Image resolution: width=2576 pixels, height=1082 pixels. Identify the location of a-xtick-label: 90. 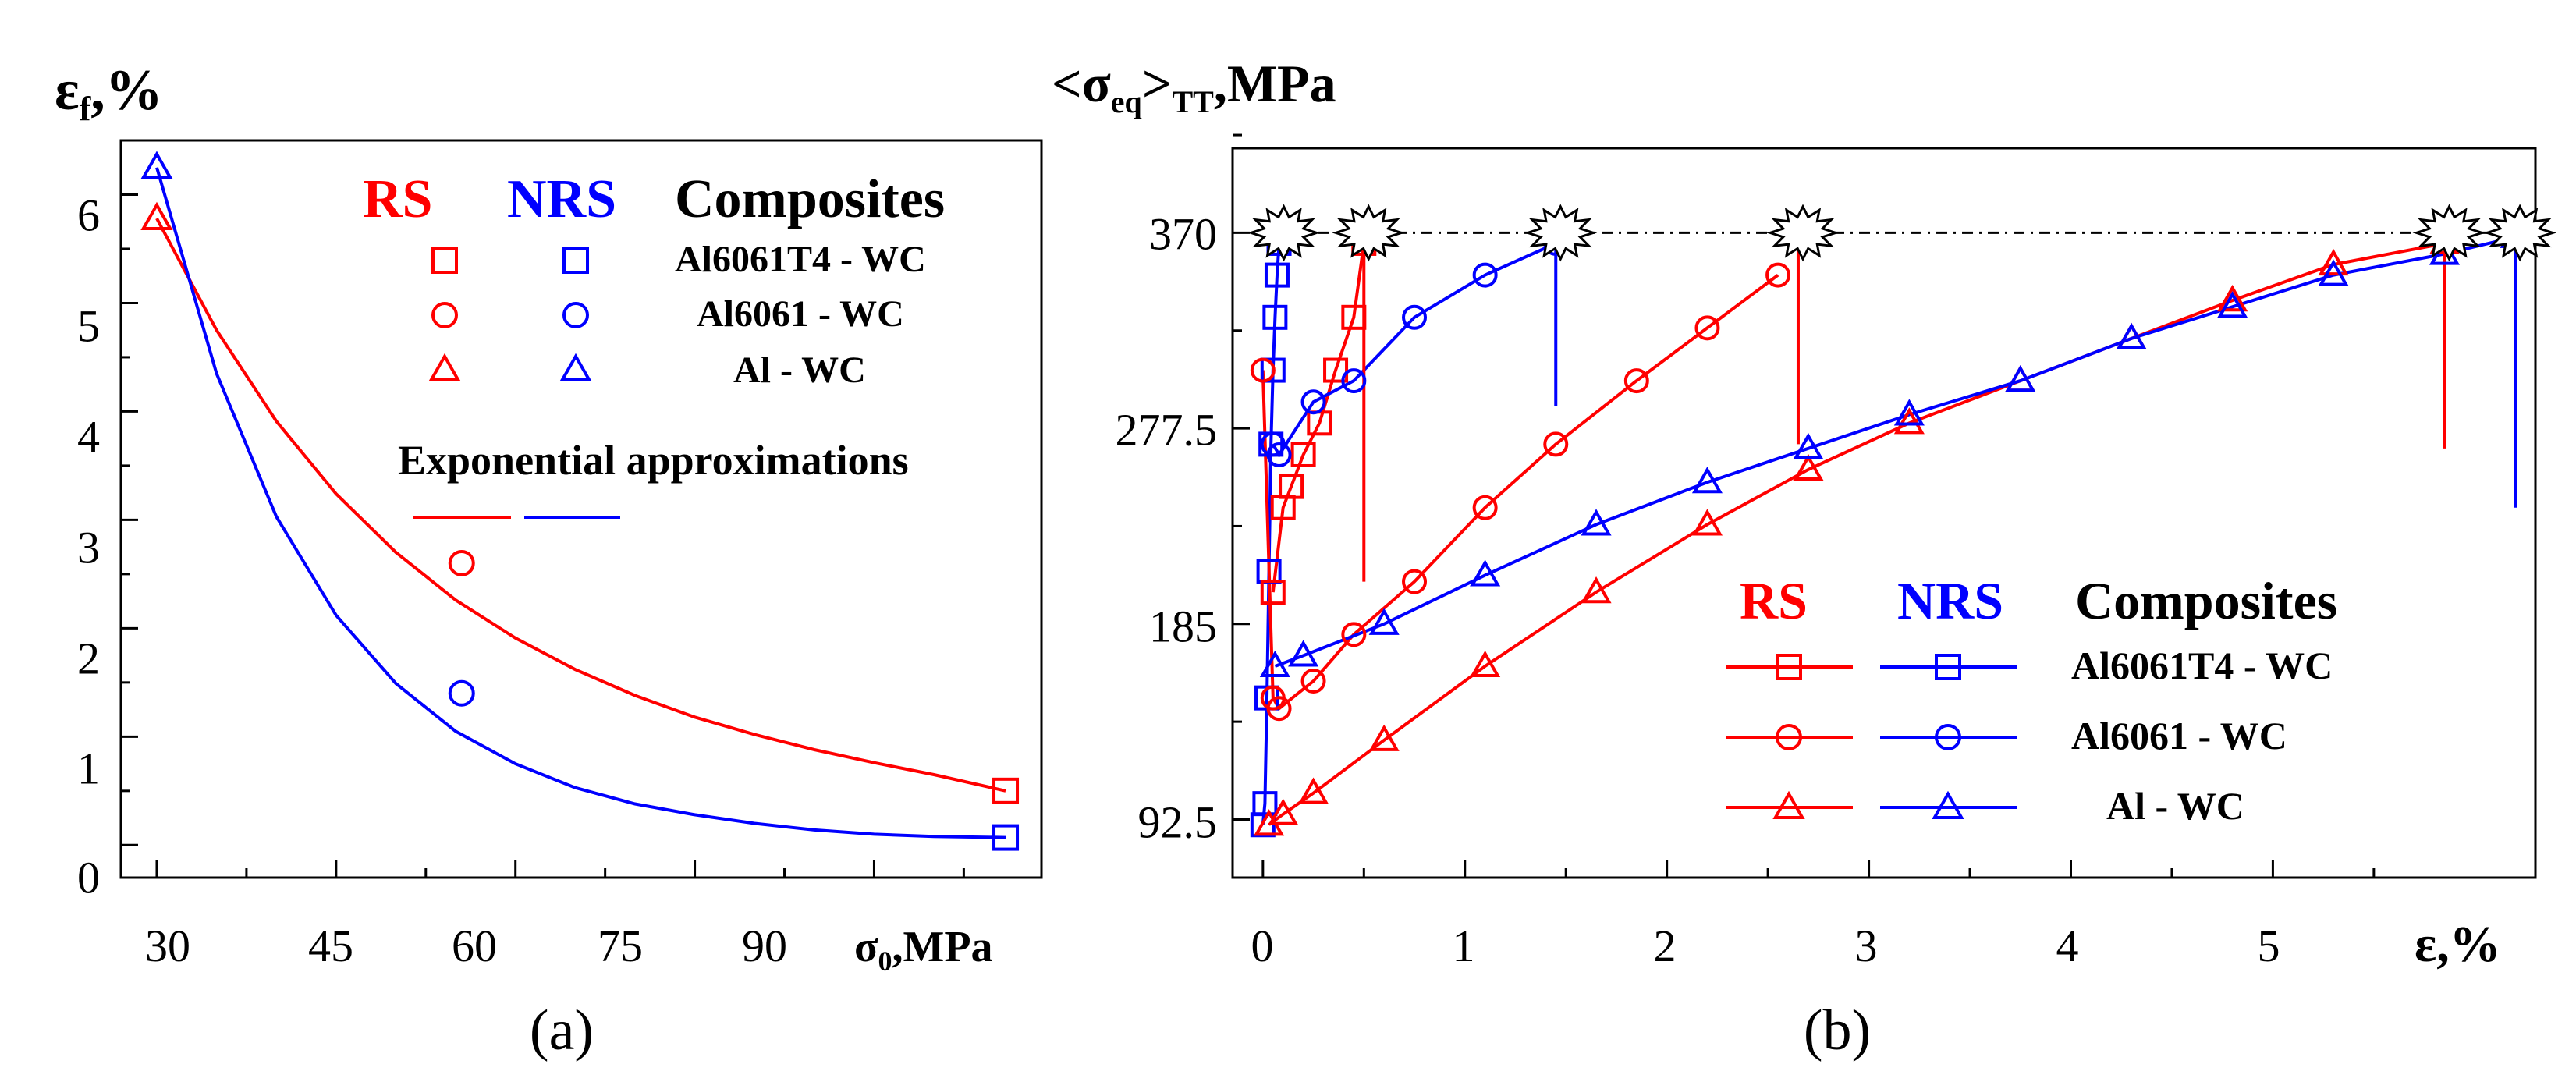
(764, 946).